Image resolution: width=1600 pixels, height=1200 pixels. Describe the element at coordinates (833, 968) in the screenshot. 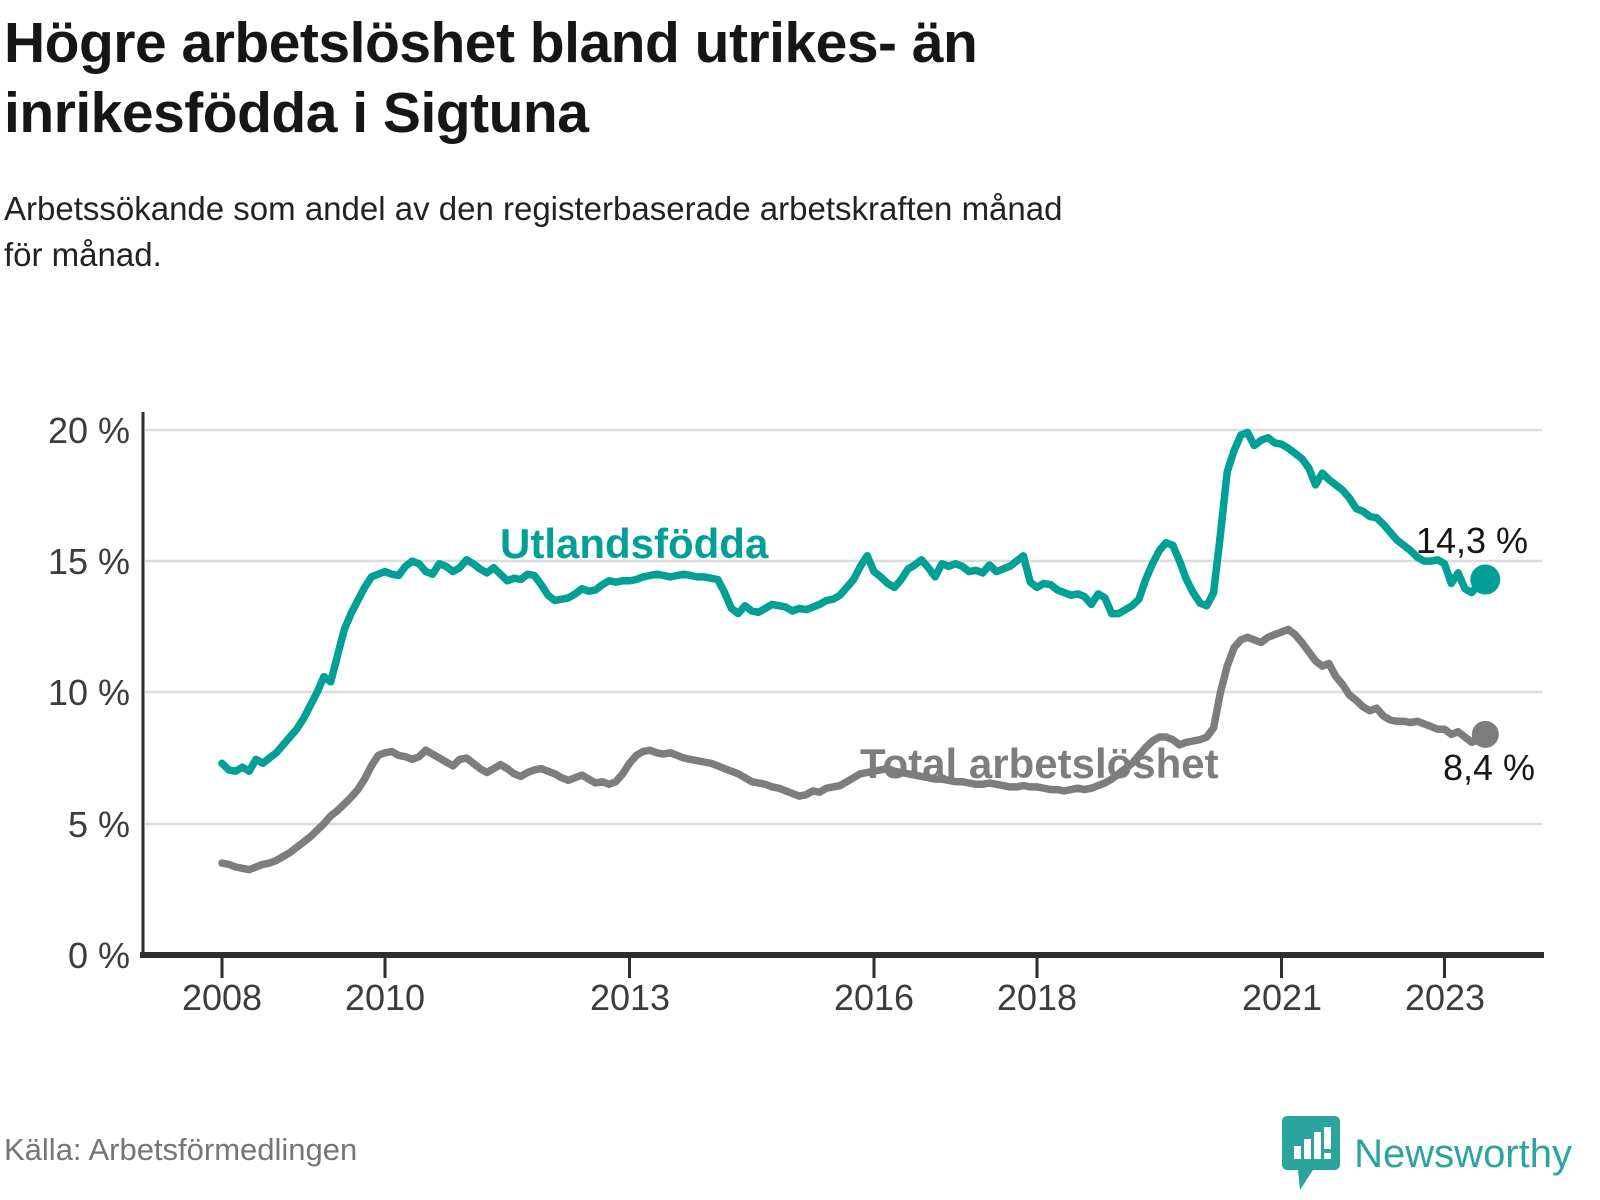

I see `x-axis-ticks` at that location.